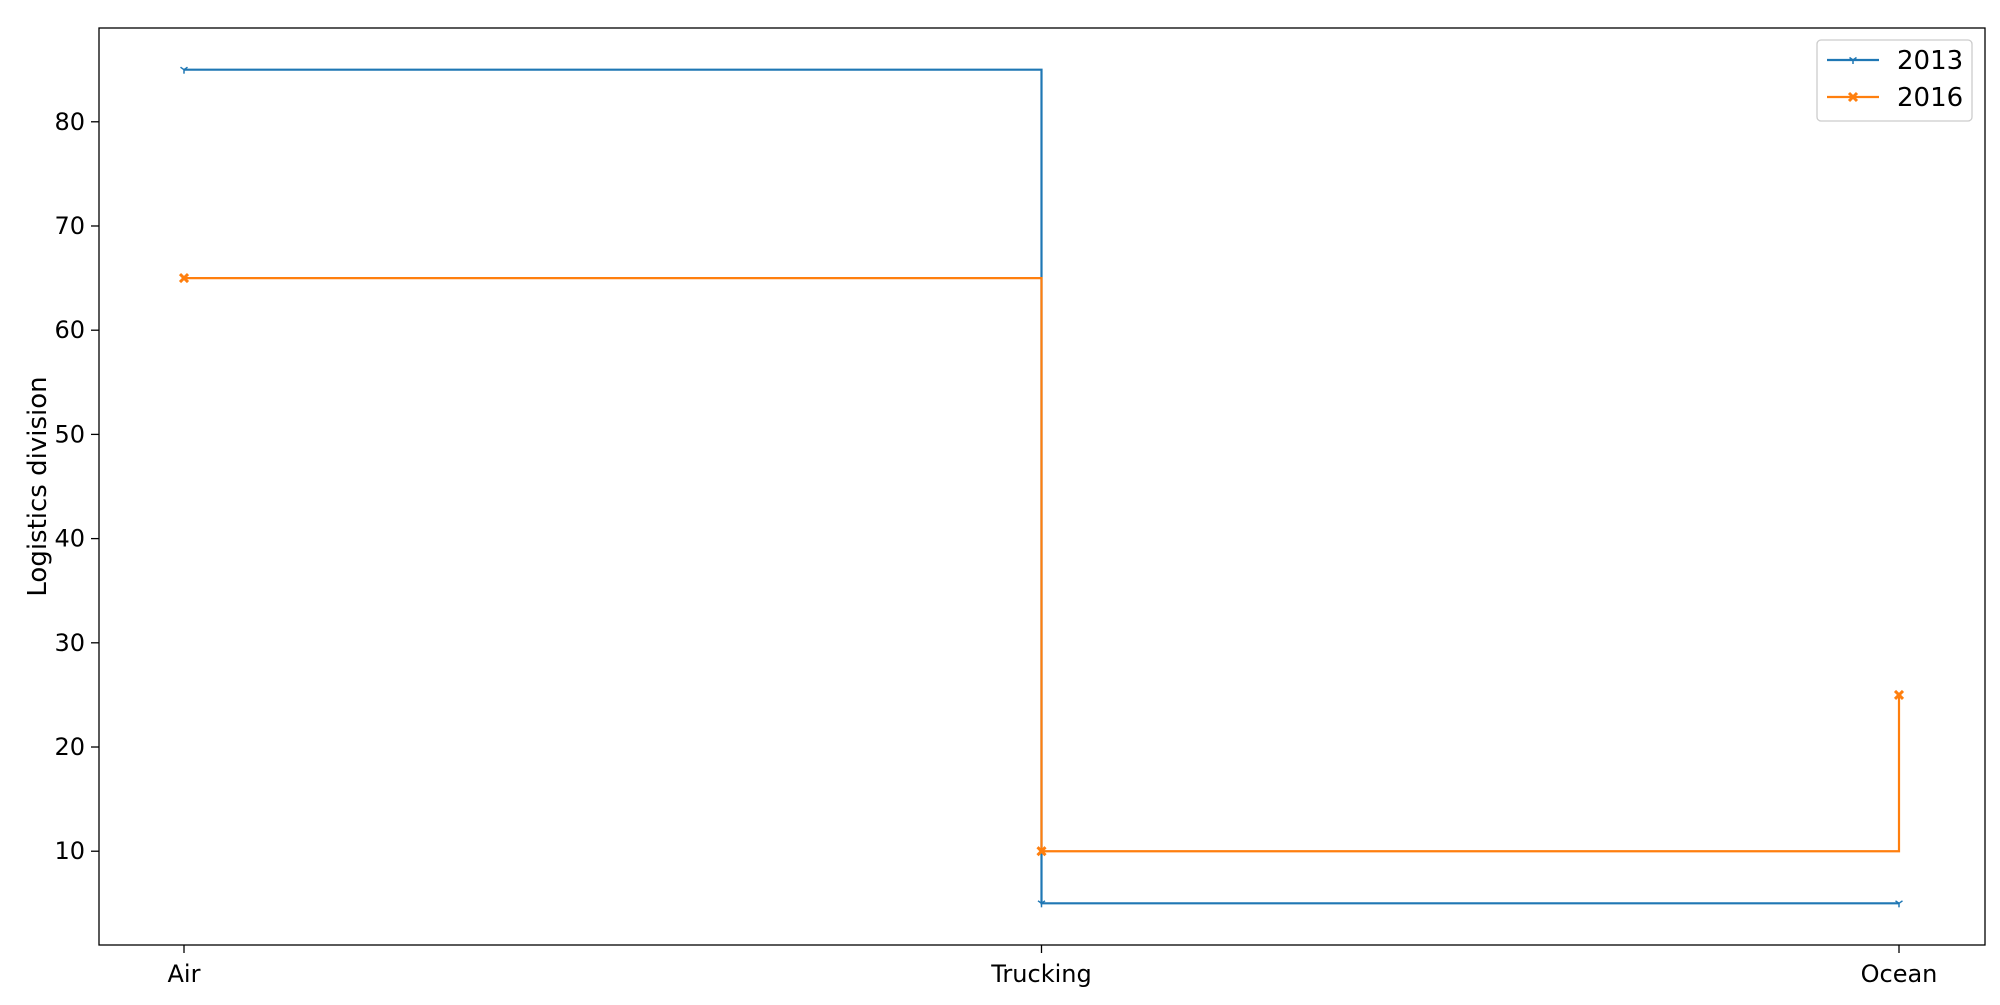 The width and height of the screenshot is (2000, 1005). What do you see at coordinates (1894, 80) in the screenshot?
I see `legend: 2013 2016` at bounding box center [1894, 80].